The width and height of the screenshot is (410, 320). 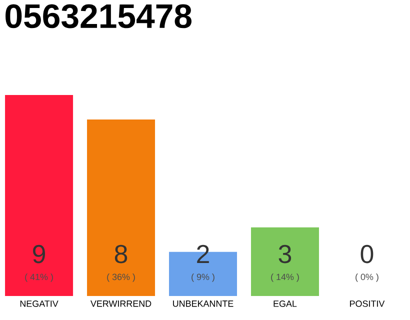 I want to click on x-tick-label: POSITIV, so click(x=367, y=303).